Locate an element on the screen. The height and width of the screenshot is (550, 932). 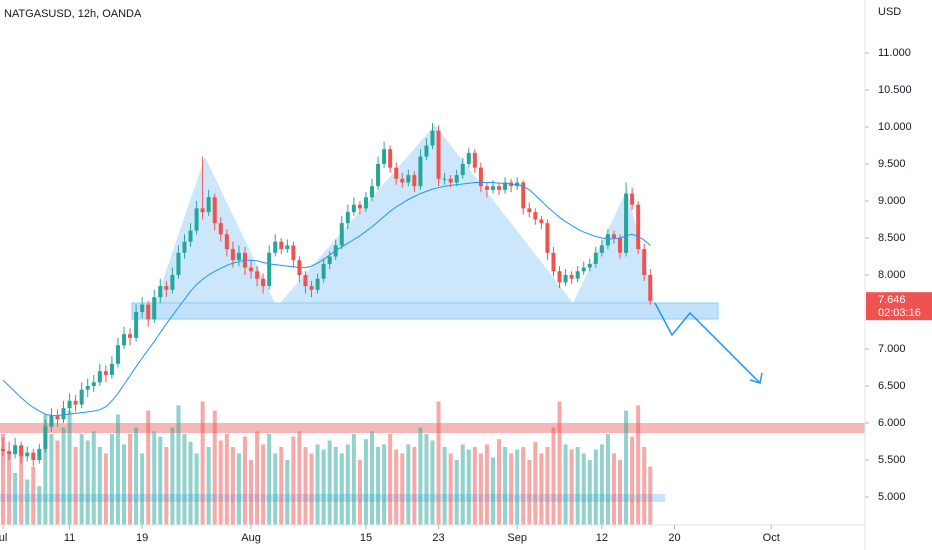
last-price-box is located at coordinates (899, 306).